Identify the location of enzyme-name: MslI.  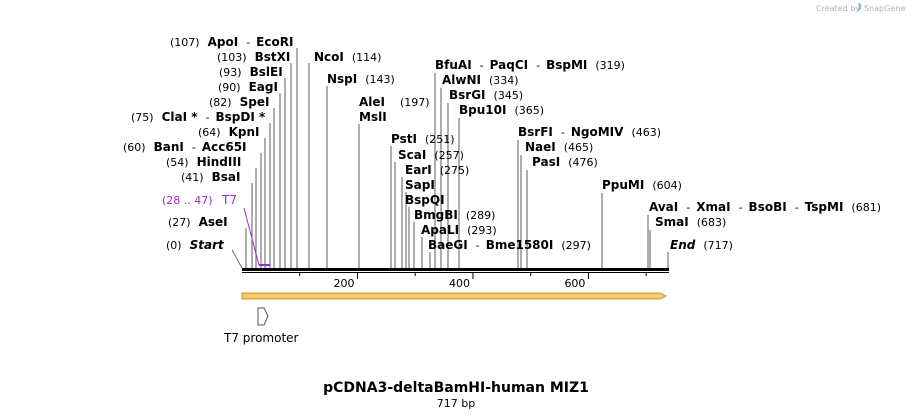
(373, 117).